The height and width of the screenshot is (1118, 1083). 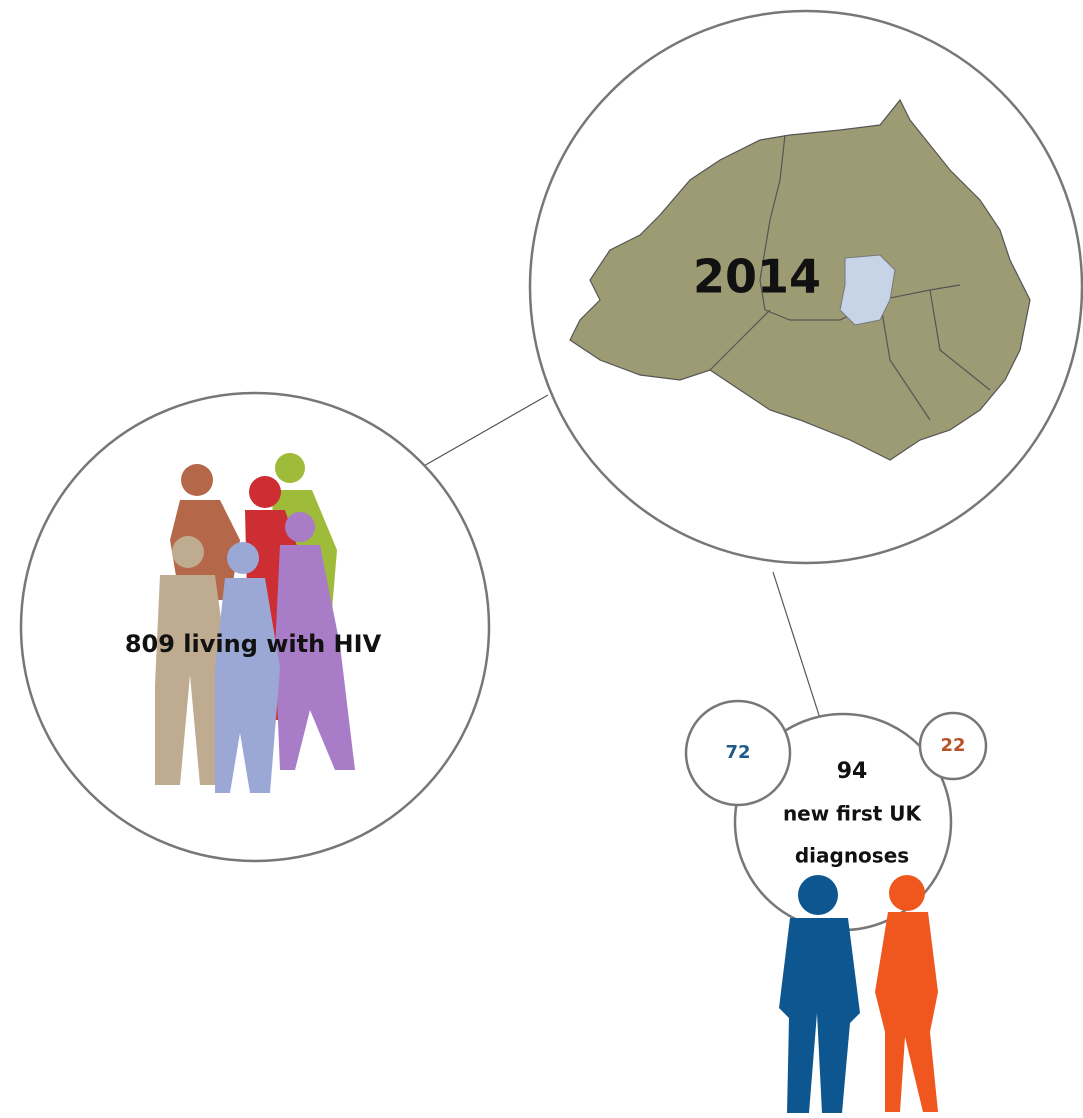 What do you see at coordinates (819, 994) in the screenshot?
I see `male-silhouette` at bounding box center [819, 994].